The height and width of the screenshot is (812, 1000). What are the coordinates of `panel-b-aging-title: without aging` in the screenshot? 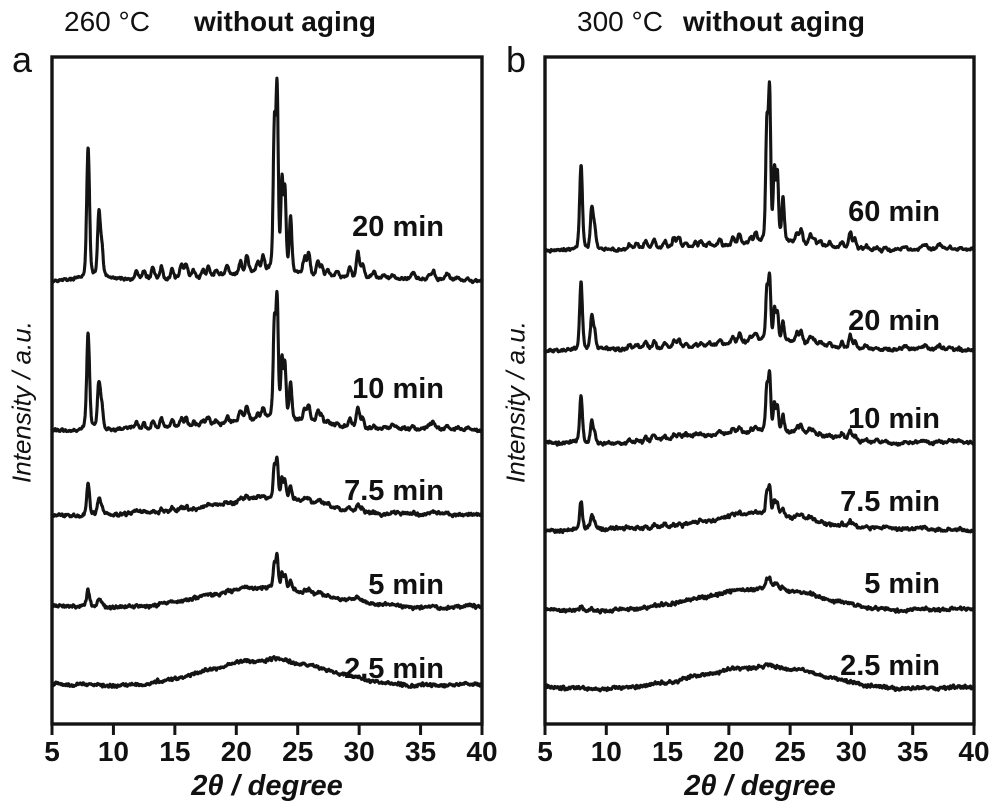 It's located at (774, 21).